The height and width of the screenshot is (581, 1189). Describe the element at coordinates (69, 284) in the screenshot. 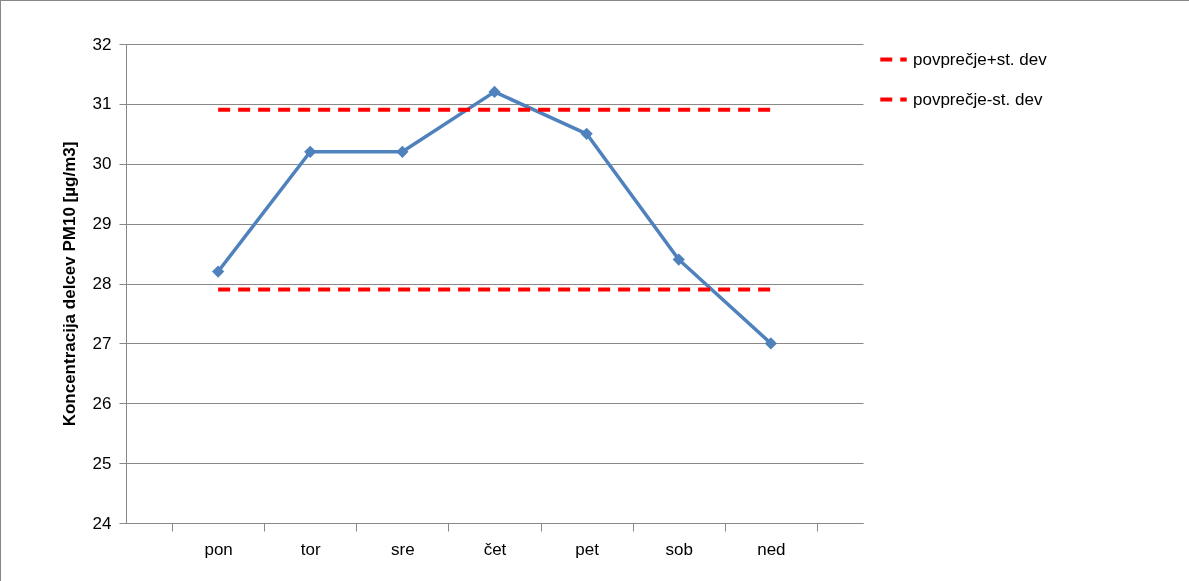

I see `y-axis-title: Koncentracija delcev PM10 [µg/m3]` at that location.